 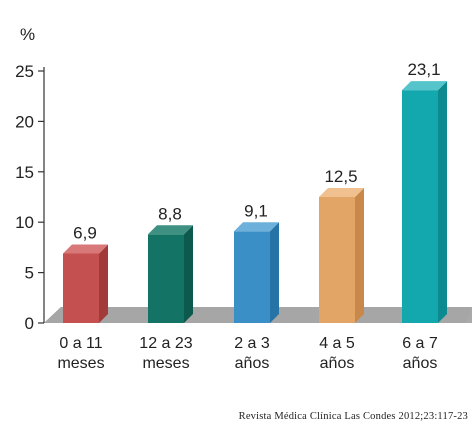 What do you see at coordinates (24, 172) in the screenshot?
I see `y-tick-label: 15` at bounding box center [24, 172].